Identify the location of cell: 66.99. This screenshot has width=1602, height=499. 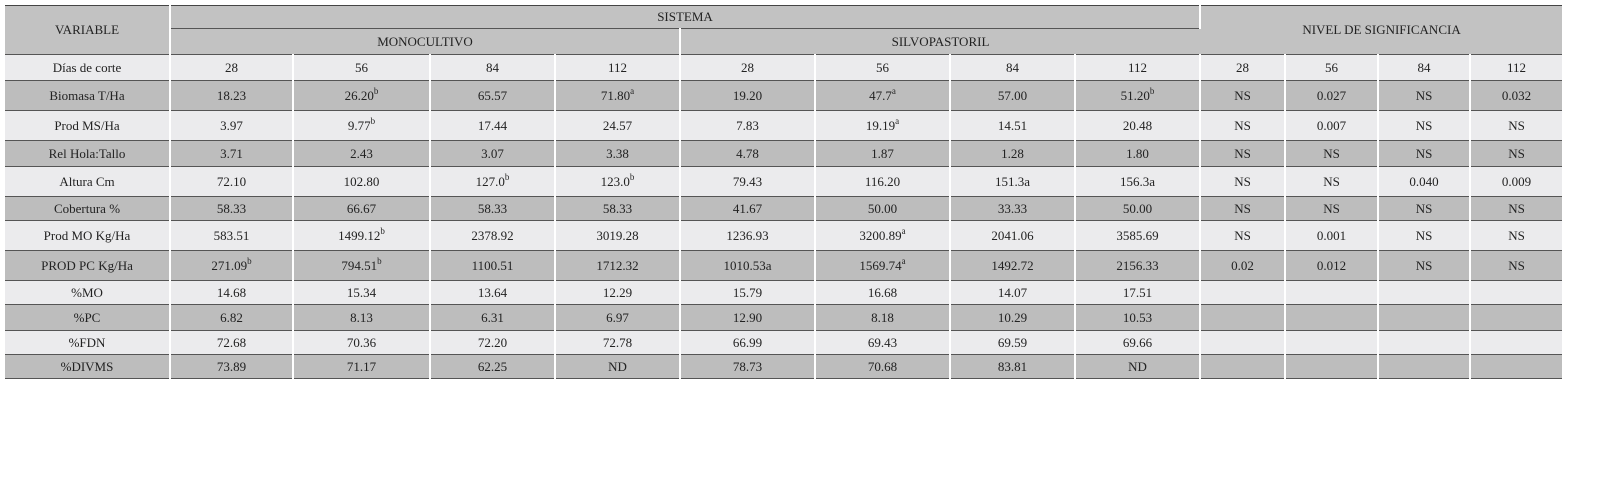
(748, 342).